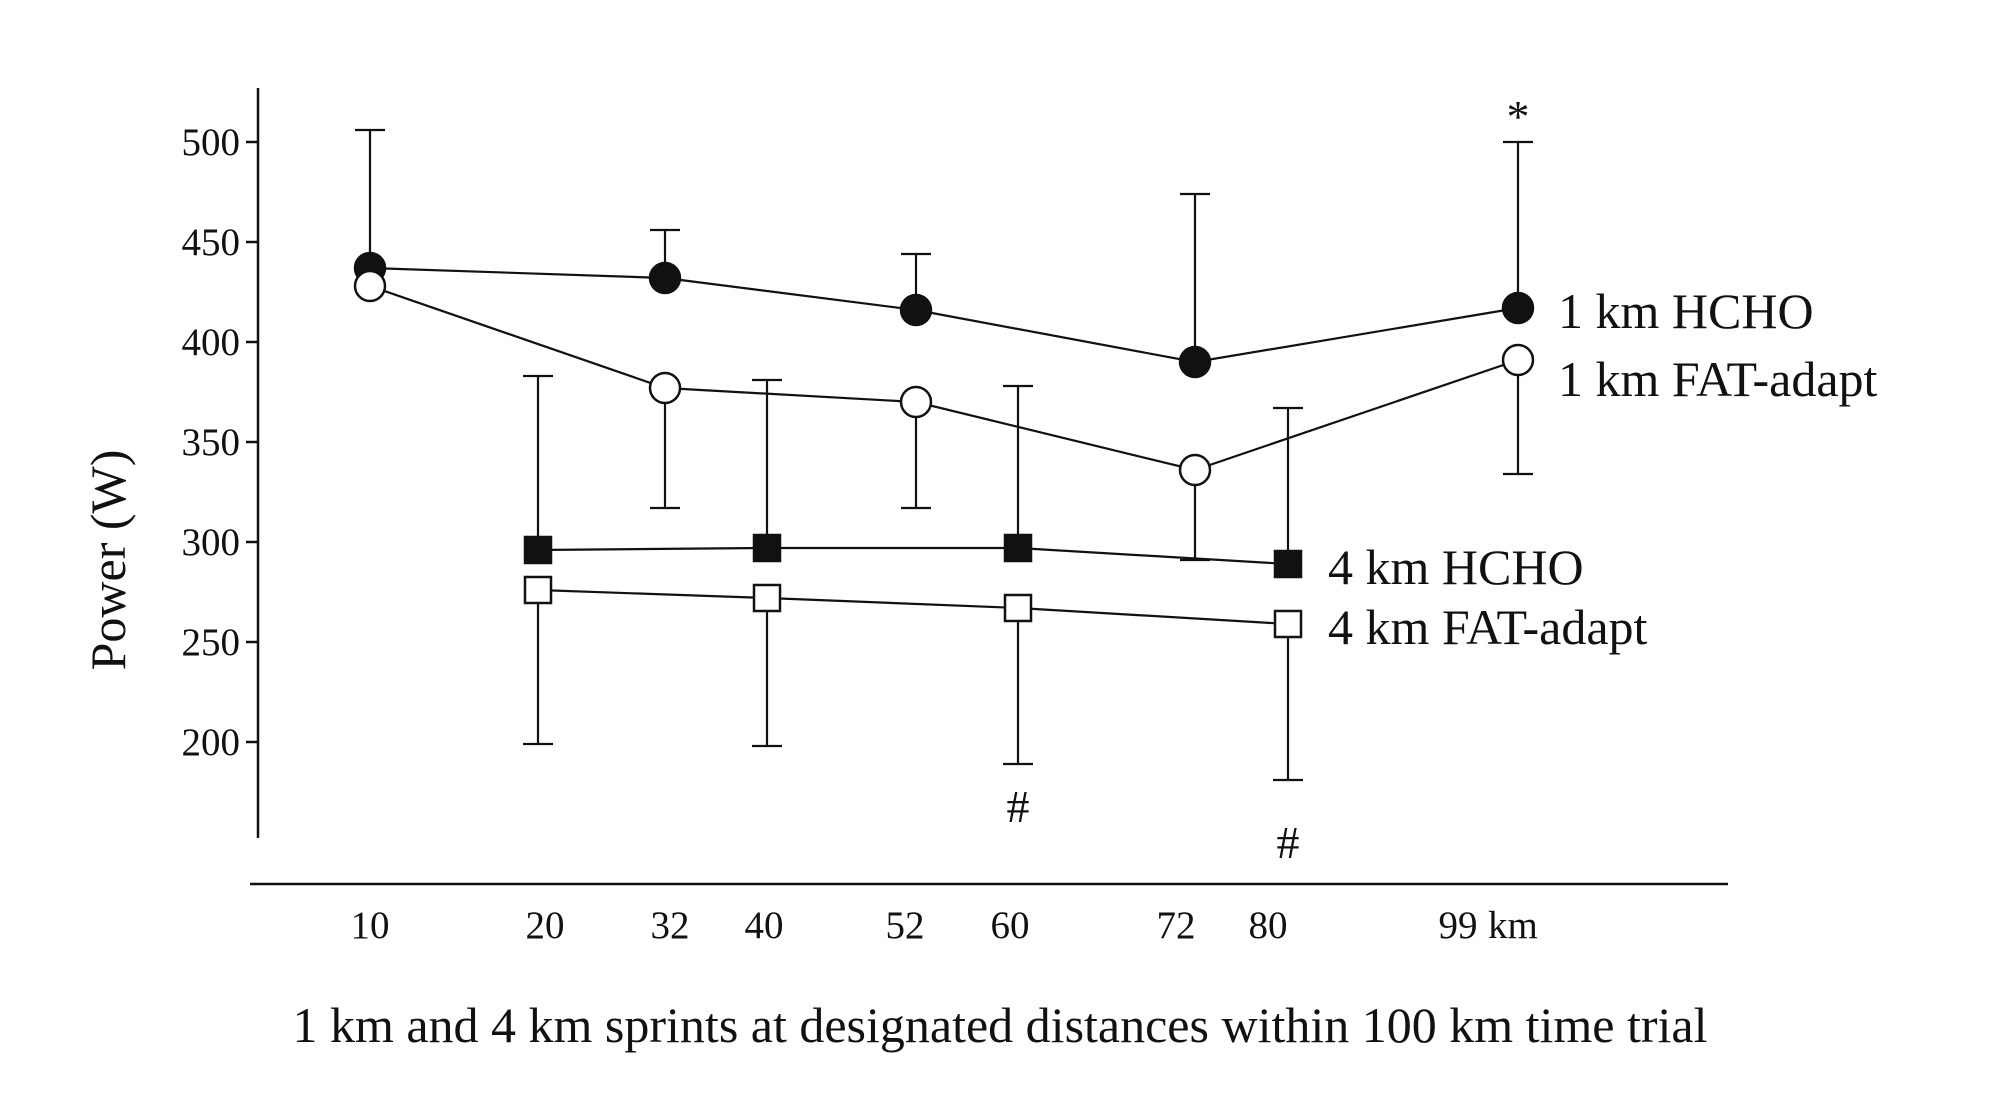 The height and width of the screenshot is (1103, 2000). What do you see at coordinates (1456, 567) in the screenshot?
I see `legend-label: 4 km HCHO` at bounding box center [1456, 567].